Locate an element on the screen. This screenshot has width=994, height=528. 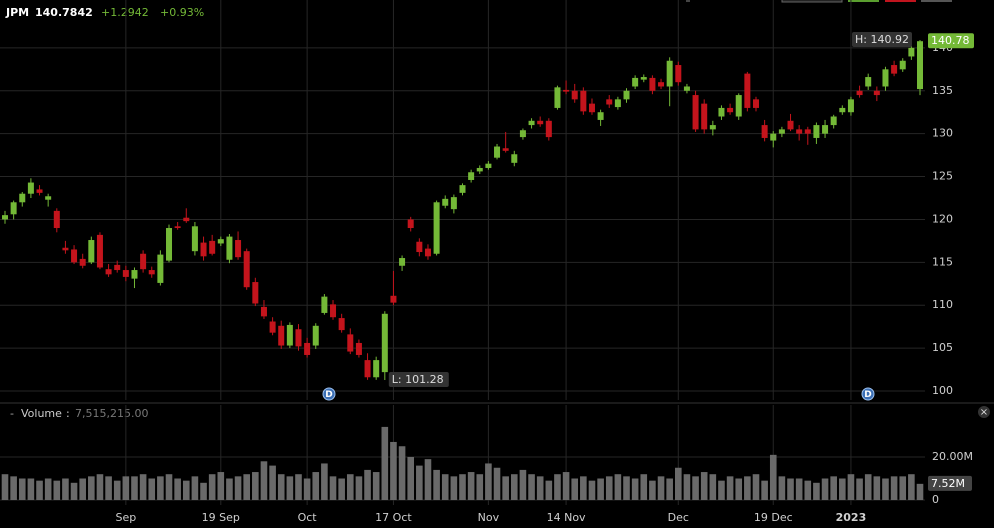
volume-collapse: - is located at coordinates (12, 413).